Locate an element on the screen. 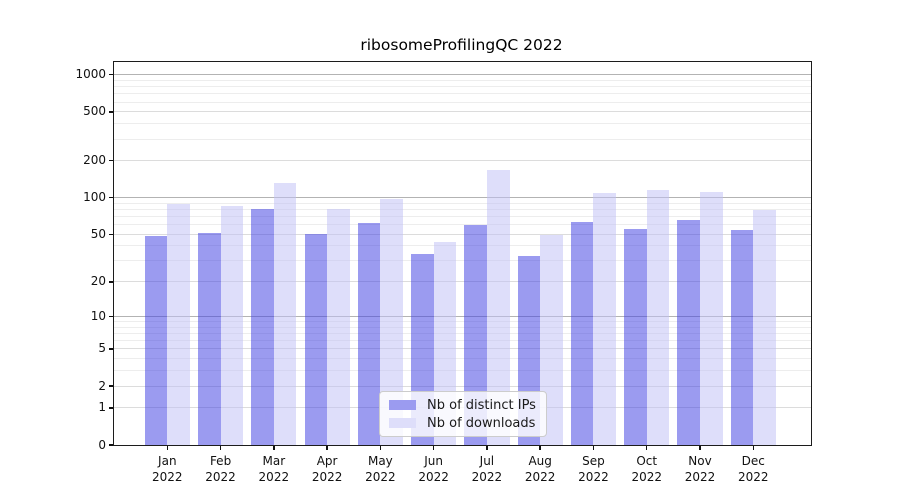 The image size is (900, 500). x-tick-feb is located at coordinates (220, 448).